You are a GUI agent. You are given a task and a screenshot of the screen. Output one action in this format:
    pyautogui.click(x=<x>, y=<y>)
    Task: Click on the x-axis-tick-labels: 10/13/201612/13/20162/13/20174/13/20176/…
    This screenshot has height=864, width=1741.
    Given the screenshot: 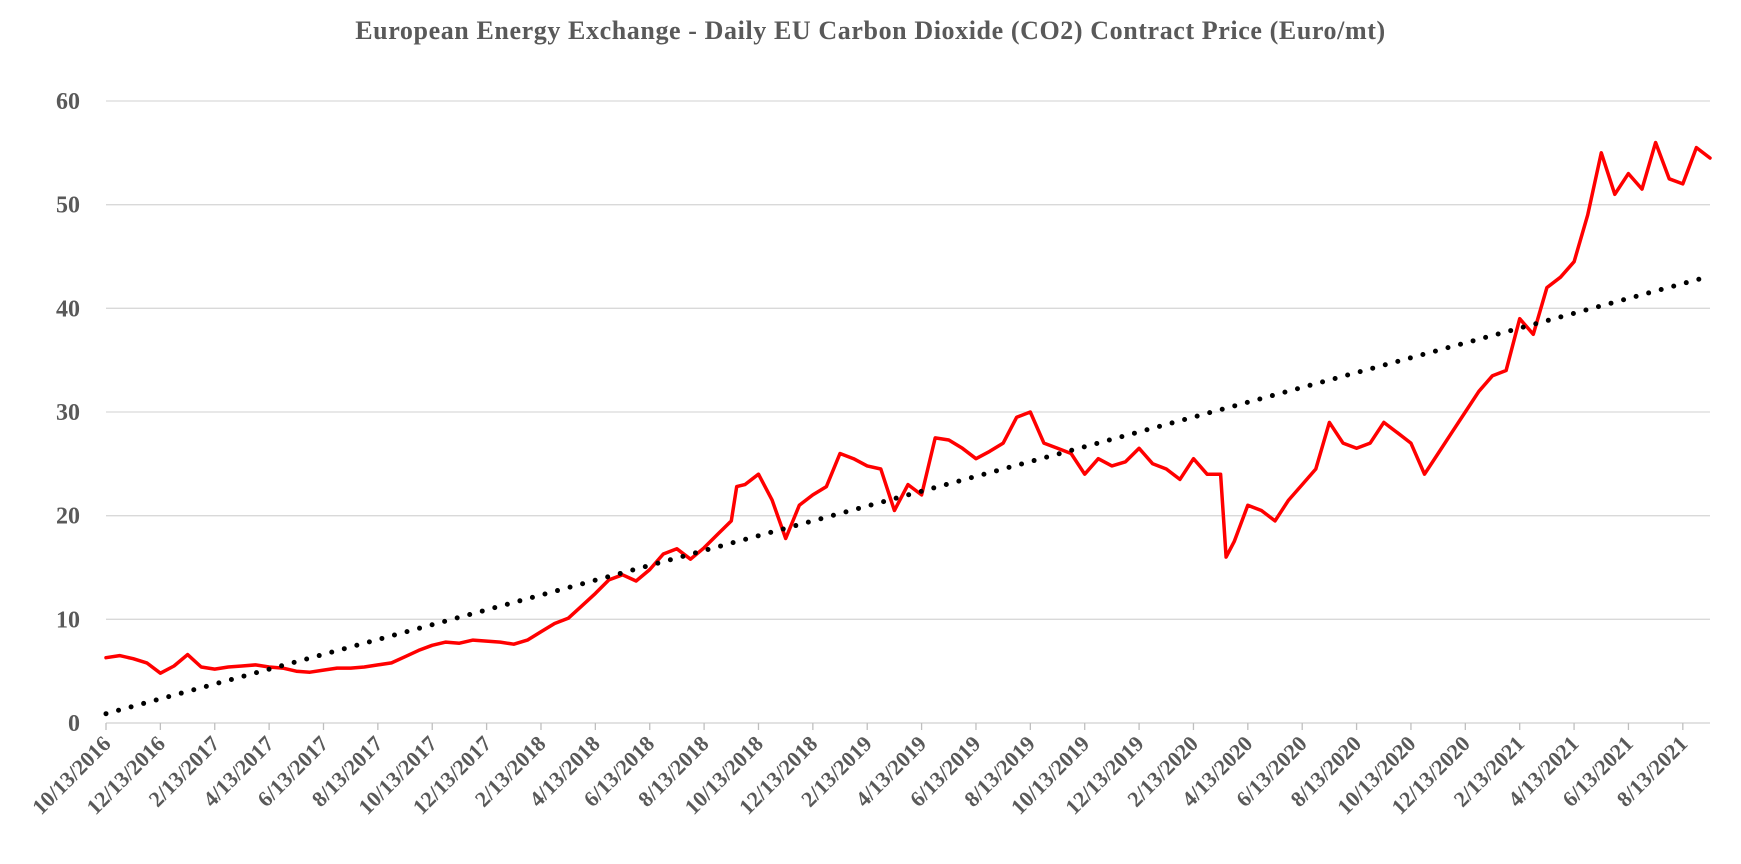 What is the action you would take?
    pyautogui.click(x=859, y=775)
    